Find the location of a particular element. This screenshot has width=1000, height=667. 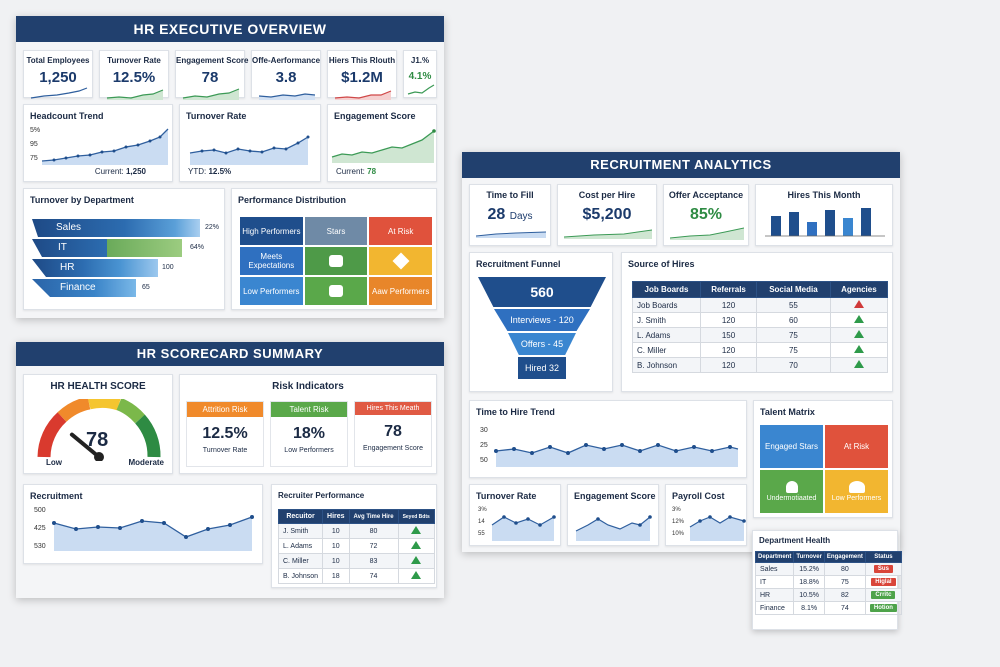

col-header: Referrals is located at coordinates (729, 289).